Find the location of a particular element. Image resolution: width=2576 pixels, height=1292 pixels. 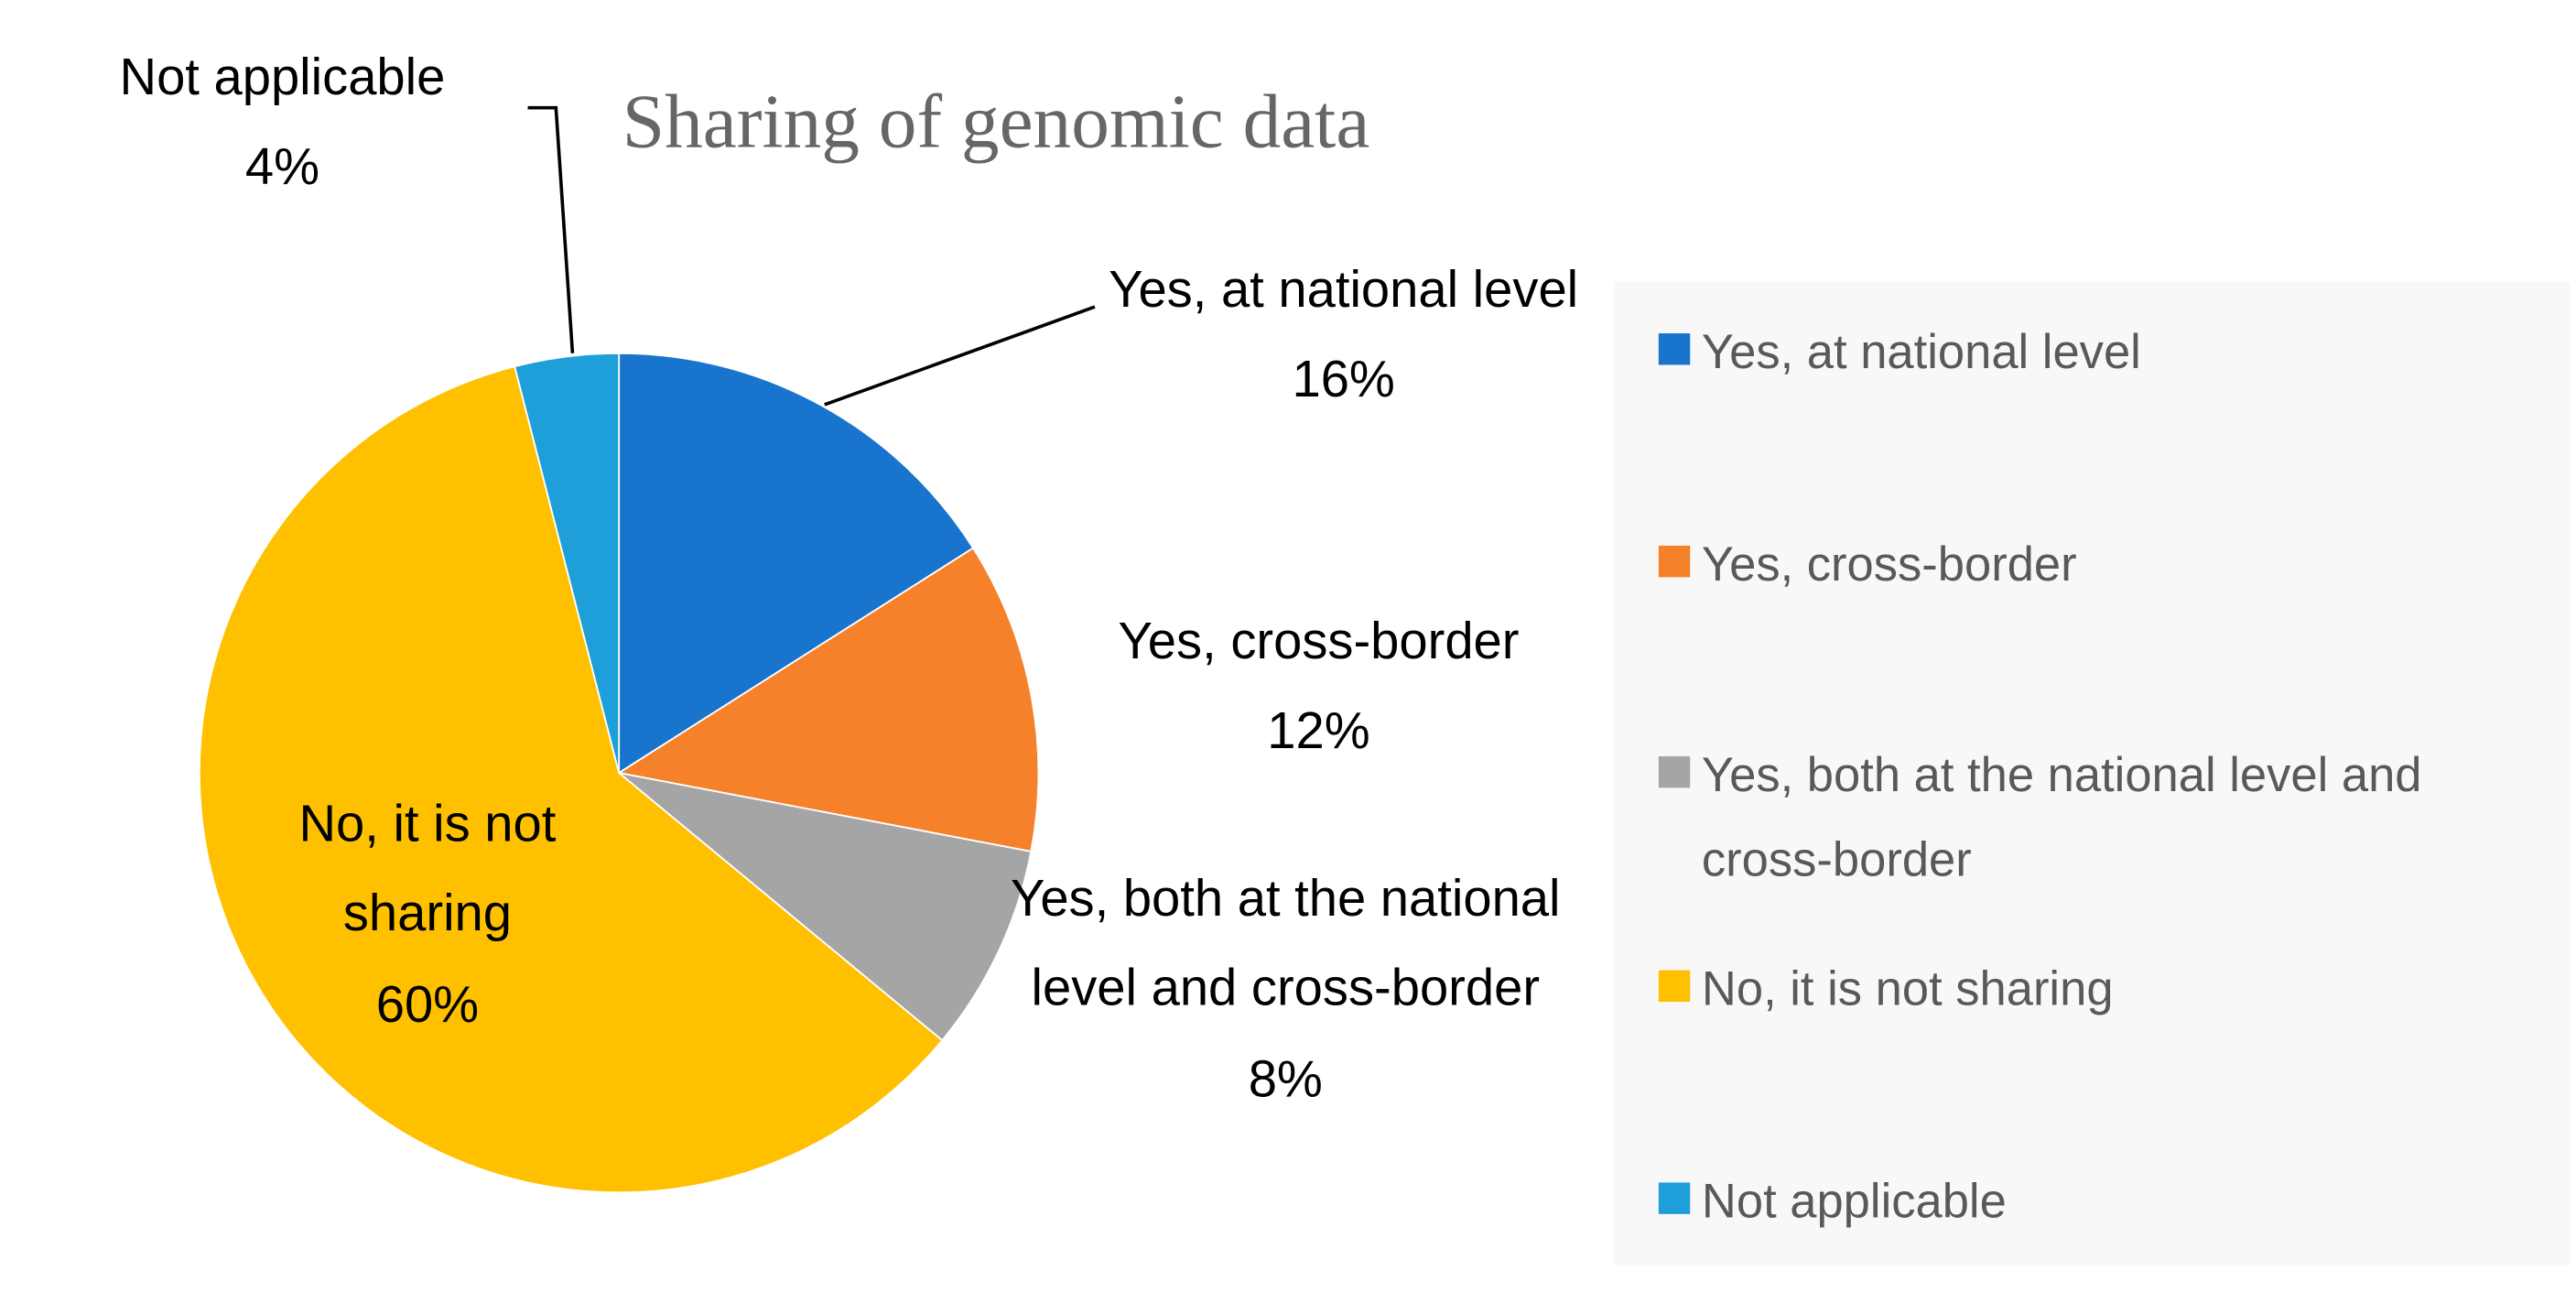

data-label: Yes, cross-border 12% is located at coordinates (1319, 687).